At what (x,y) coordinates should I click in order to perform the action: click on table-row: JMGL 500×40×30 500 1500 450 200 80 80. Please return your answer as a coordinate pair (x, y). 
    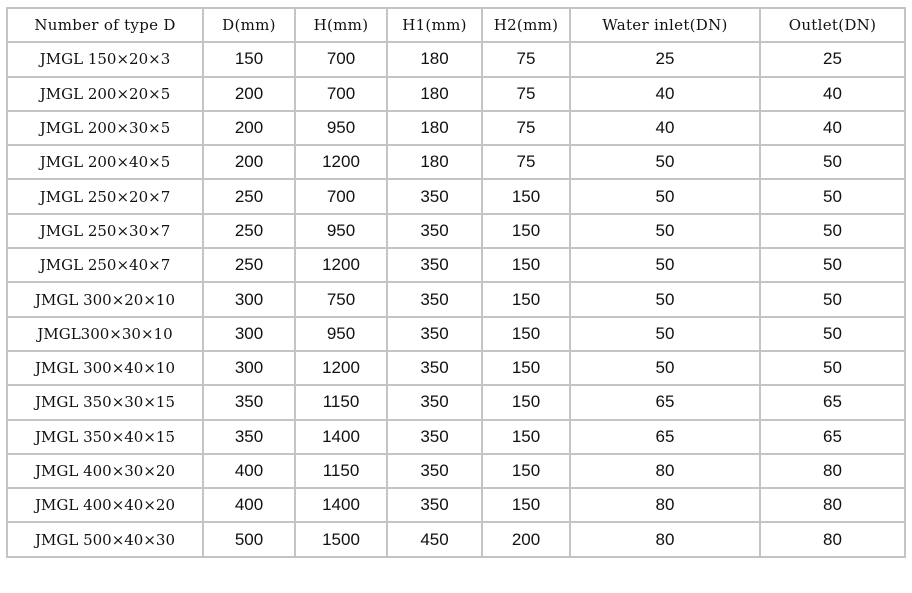
    Looking at the image, I should click on (456, 539).